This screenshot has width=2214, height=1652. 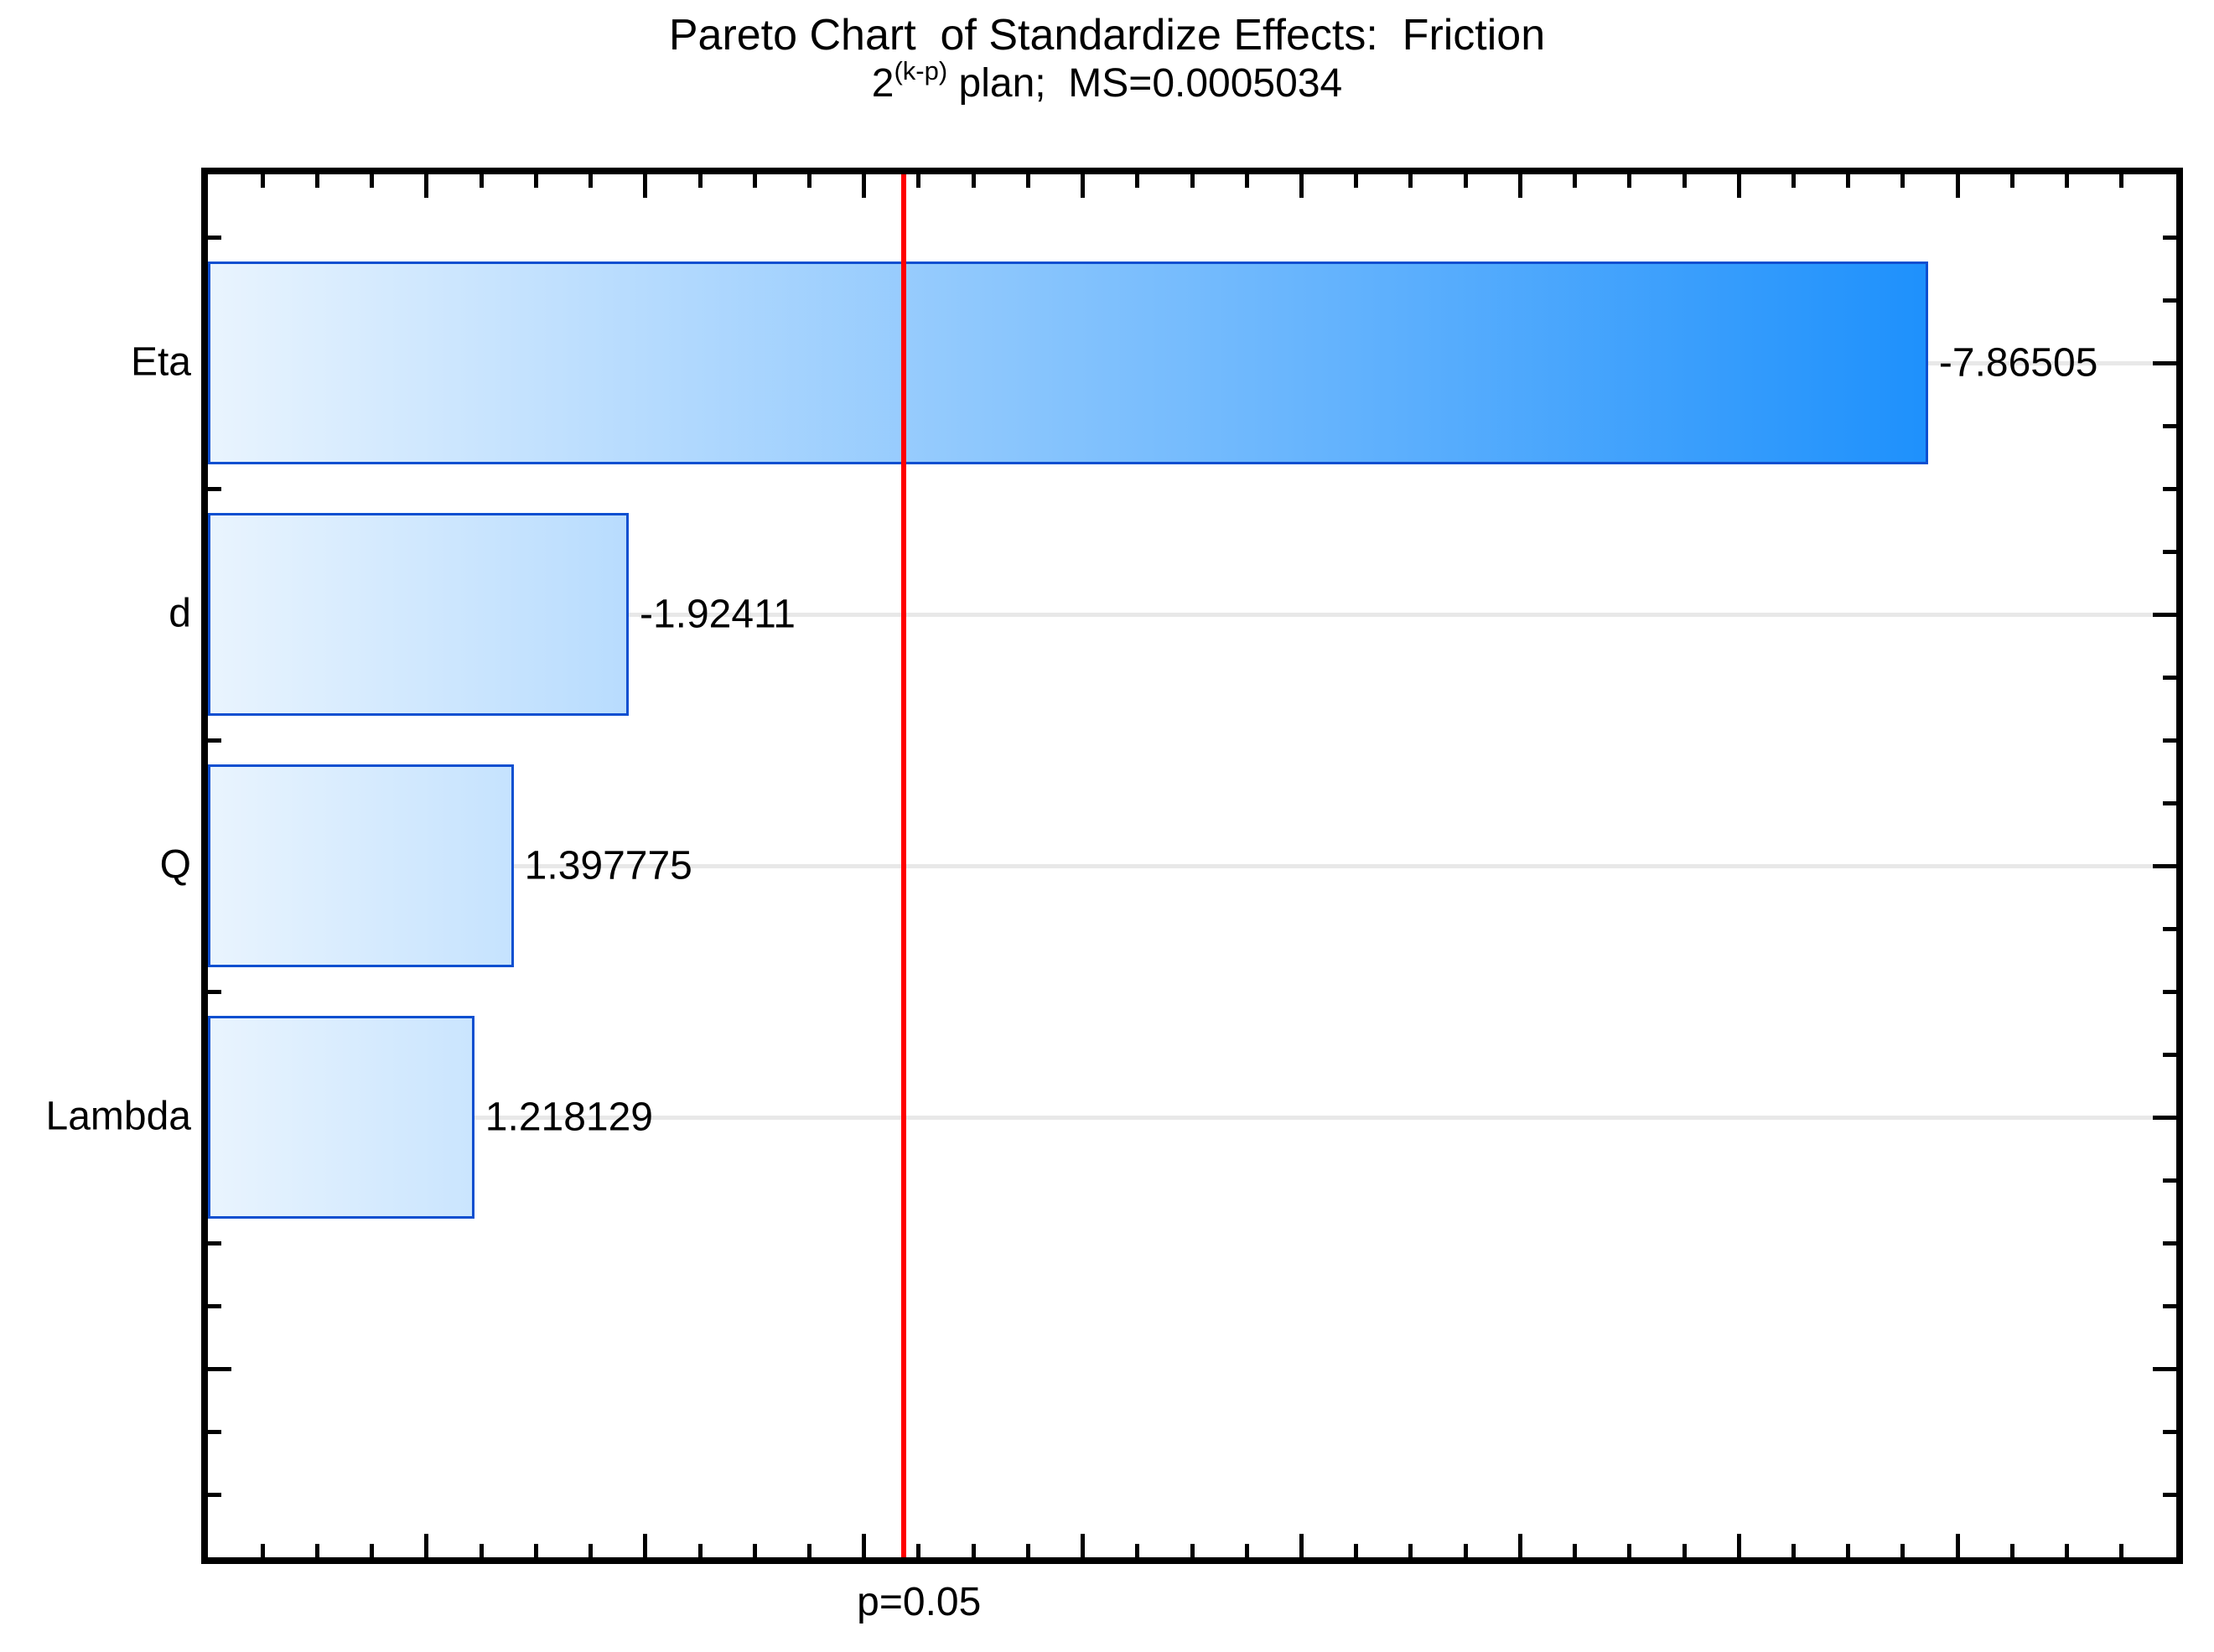 What do you see at coordinates (1145, 83) in the screenshot?
I see `subtitle-rest: plan; MS=0.0005034` at bounding box center [1145, 83].